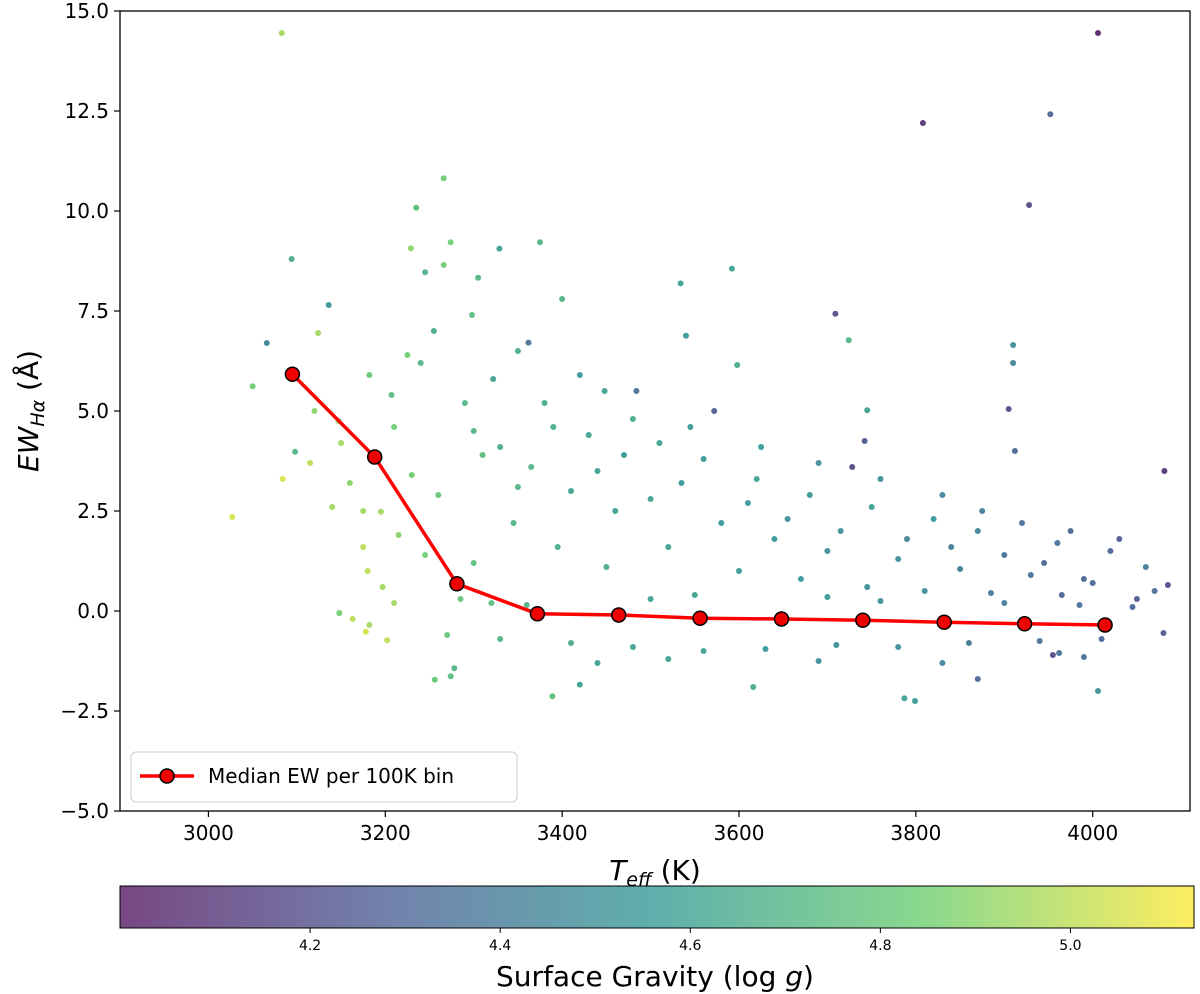 Image resolution: width=1200 pixels, height=994 pixels. What do you see at coordinates (1070, 946) in the screenshot?
I see `colorbar-tick-label: 5.0` at bounding box center [1070, 946].